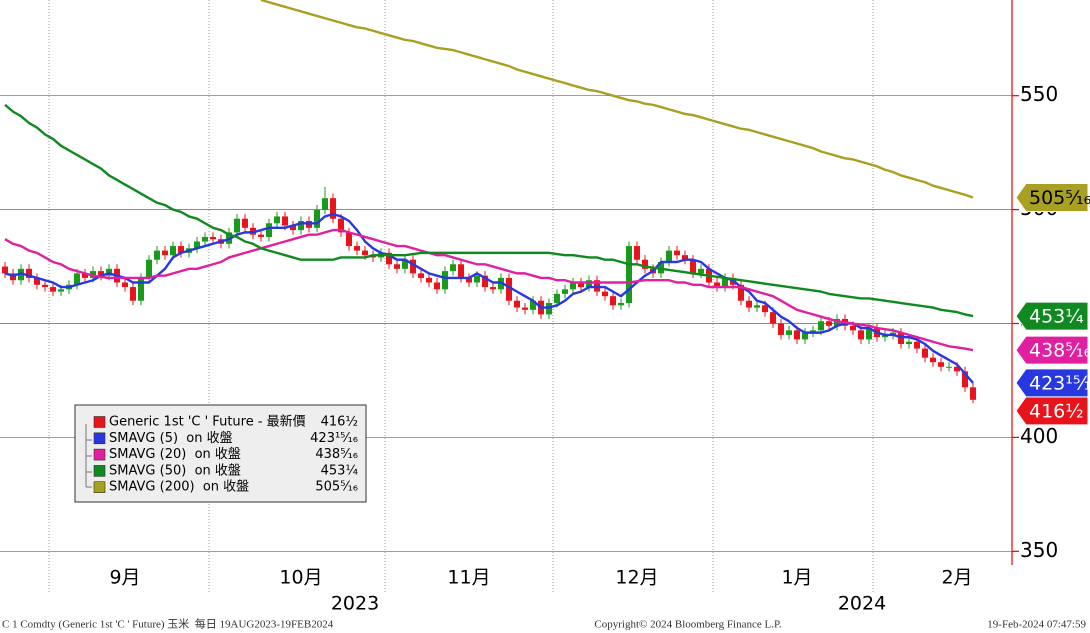 The width and height of the screenshot is (1090, 633). What do you see at coordinates (300, 578) in the screenshot?
I see `x-tick-label: 10月` at bounding box center [300, 578].